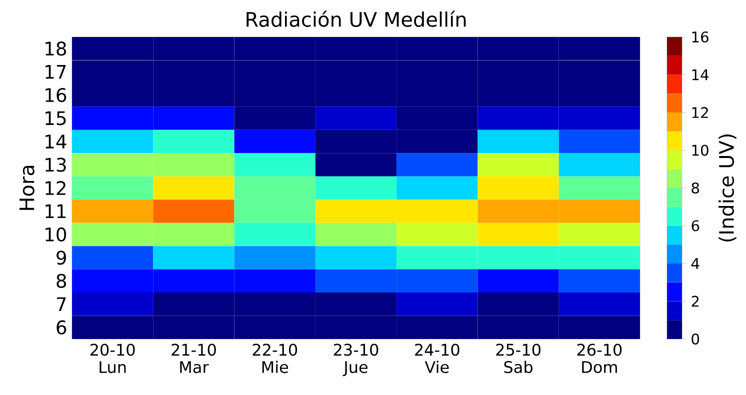 This screenshot has width=746, height=395. I want to click on y-tick-label: 12, so click(56, 188).